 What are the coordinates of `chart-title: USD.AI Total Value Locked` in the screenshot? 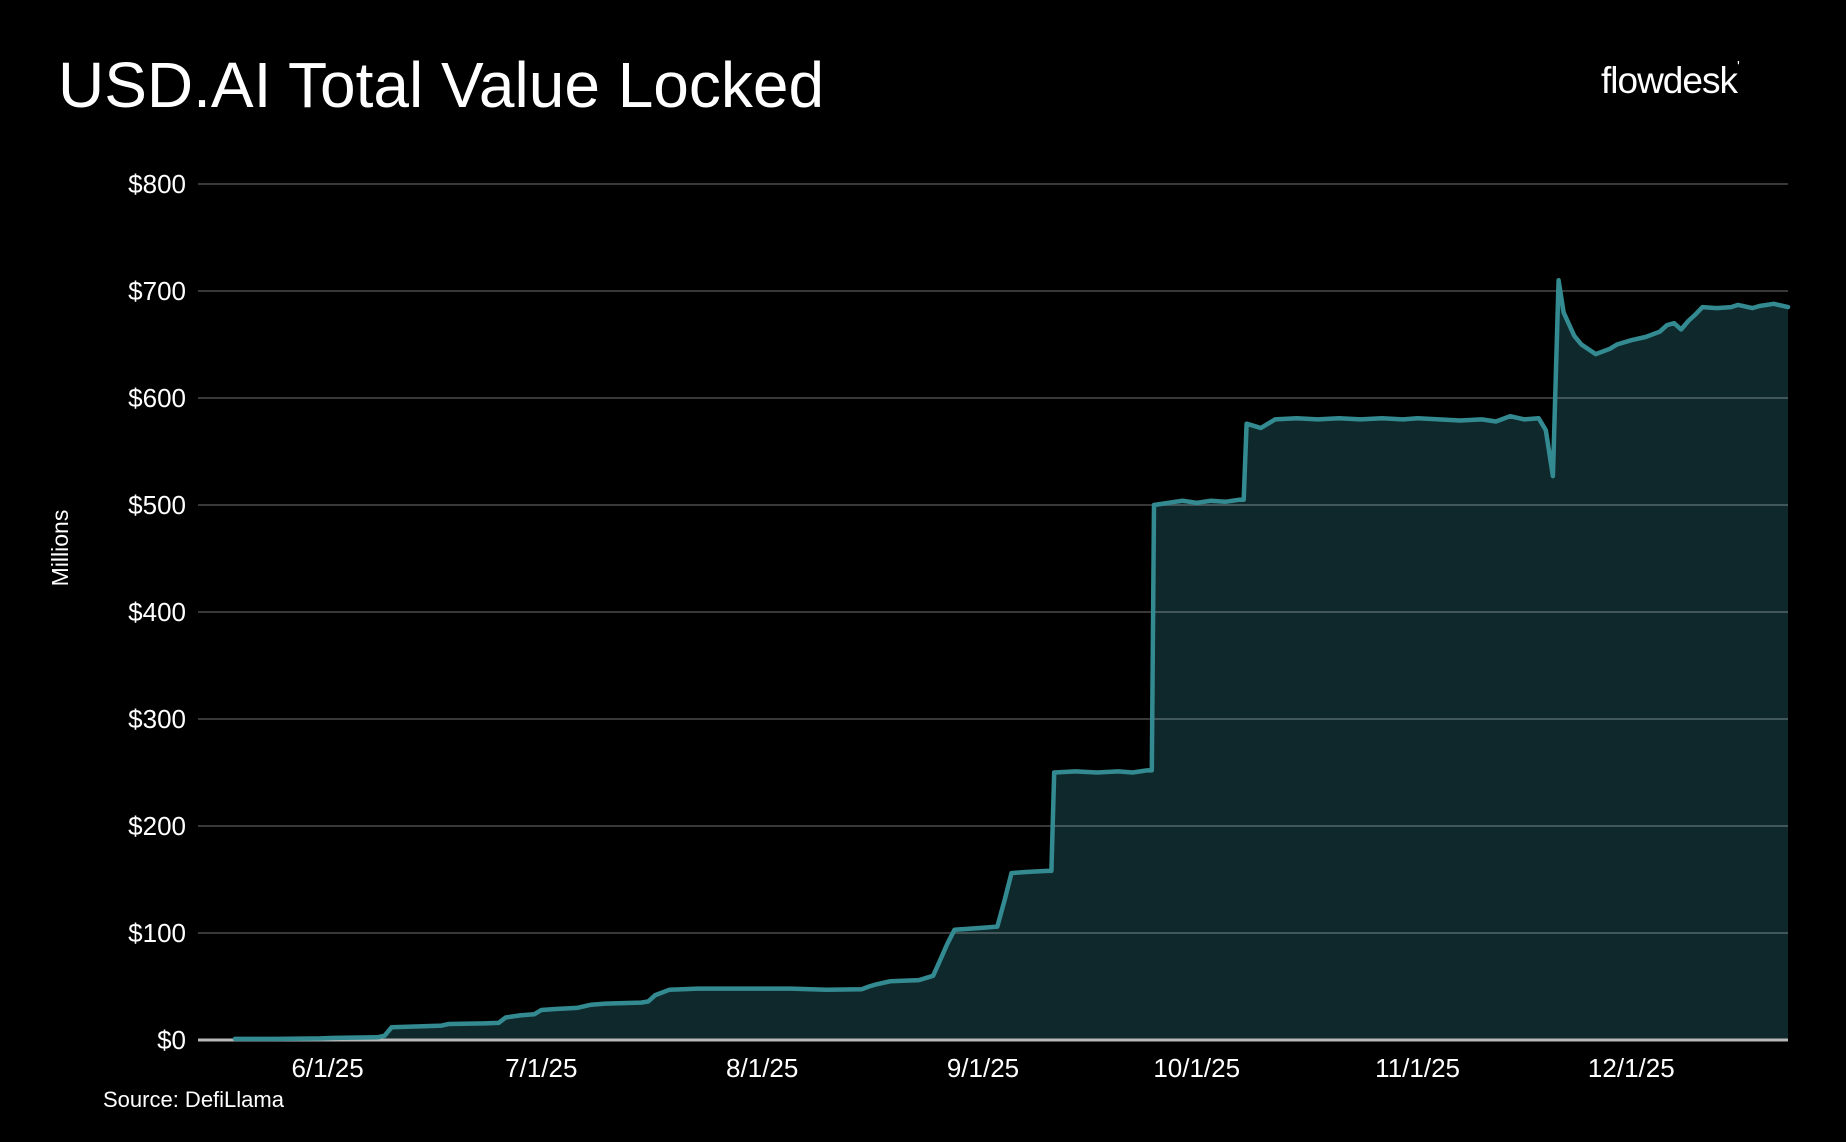 It's located at (441, 85).